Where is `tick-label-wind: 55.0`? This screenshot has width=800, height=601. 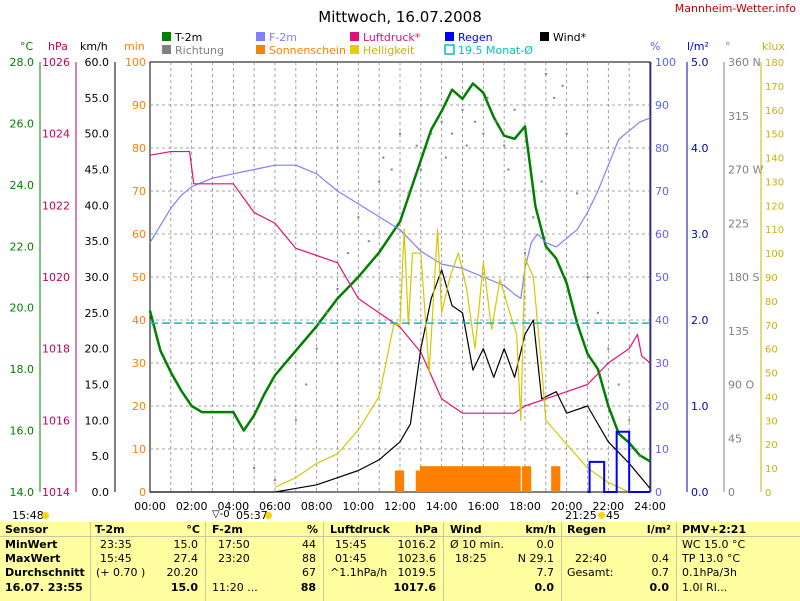
tick-label-wind: 55.0 is located at coordinates (97, 98).